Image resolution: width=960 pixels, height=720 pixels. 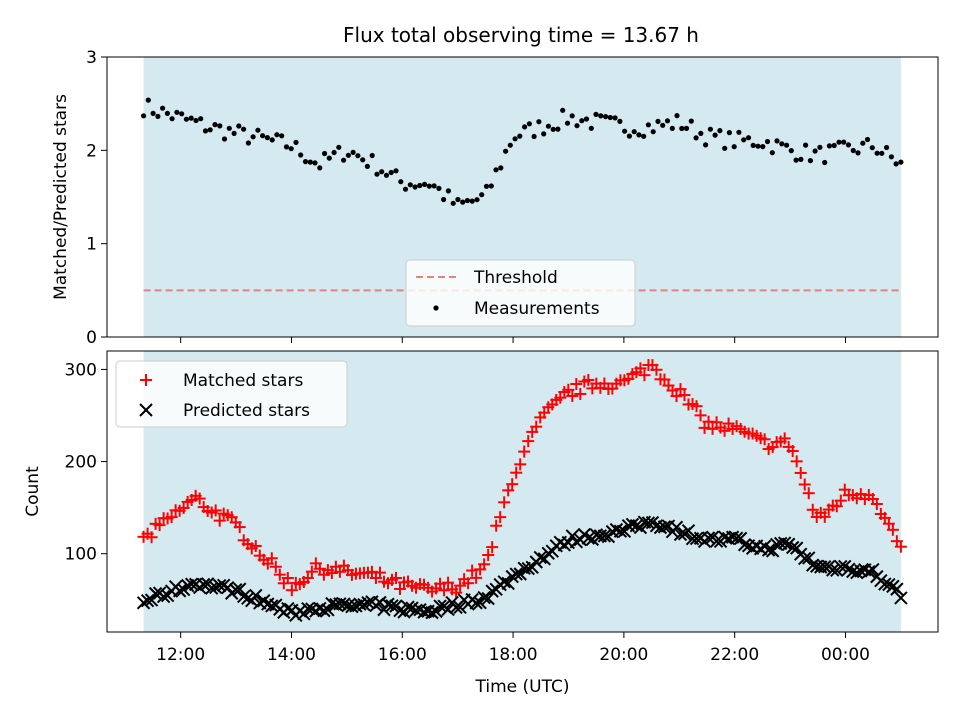 What do you see at coordinates (513, 648) in the screenshot?
I see `bottom-x-ticks: 12:00 14:00 16:00 18:00 20:00 22:00 00:00` at bounding box center [513, 648].